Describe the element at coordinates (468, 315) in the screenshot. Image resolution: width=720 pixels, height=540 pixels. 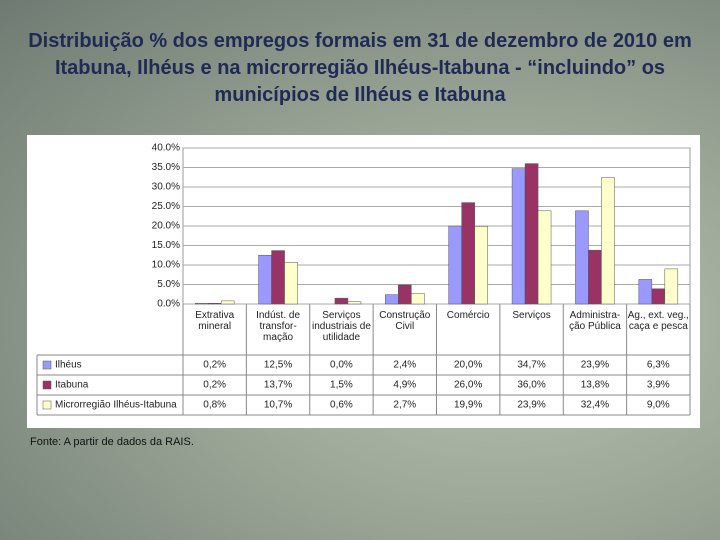
I see `x-tick-label: Comércio` at that location.